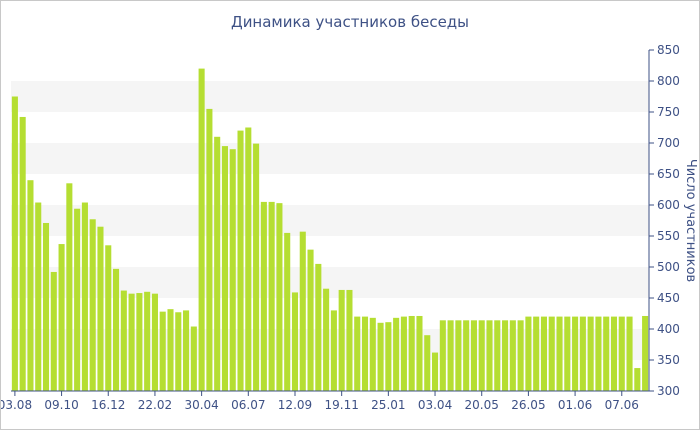  I want to click on y-tick-label: 650, so click(668, 174).